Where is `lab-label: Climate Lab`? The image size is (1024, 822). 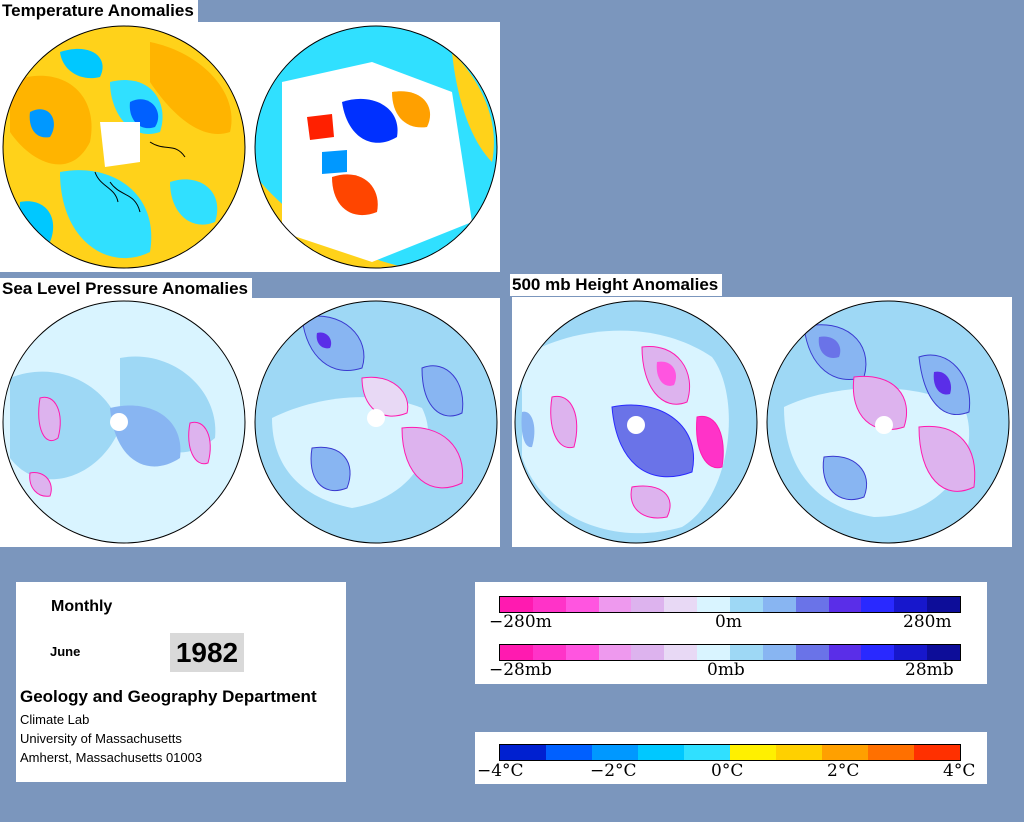 lab-label: Climate Lab is located at coordinates (55, 719).